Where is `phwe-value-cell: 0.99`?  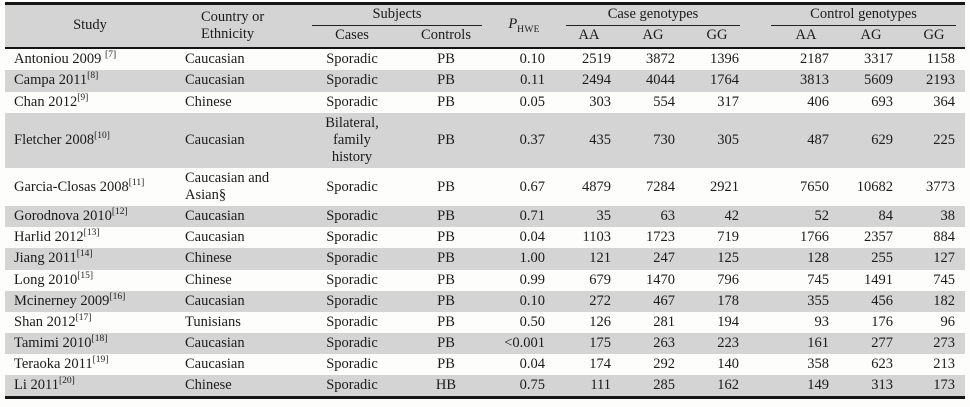
phwe-value-cell: 0.99 is located at coordinates (532, 279).